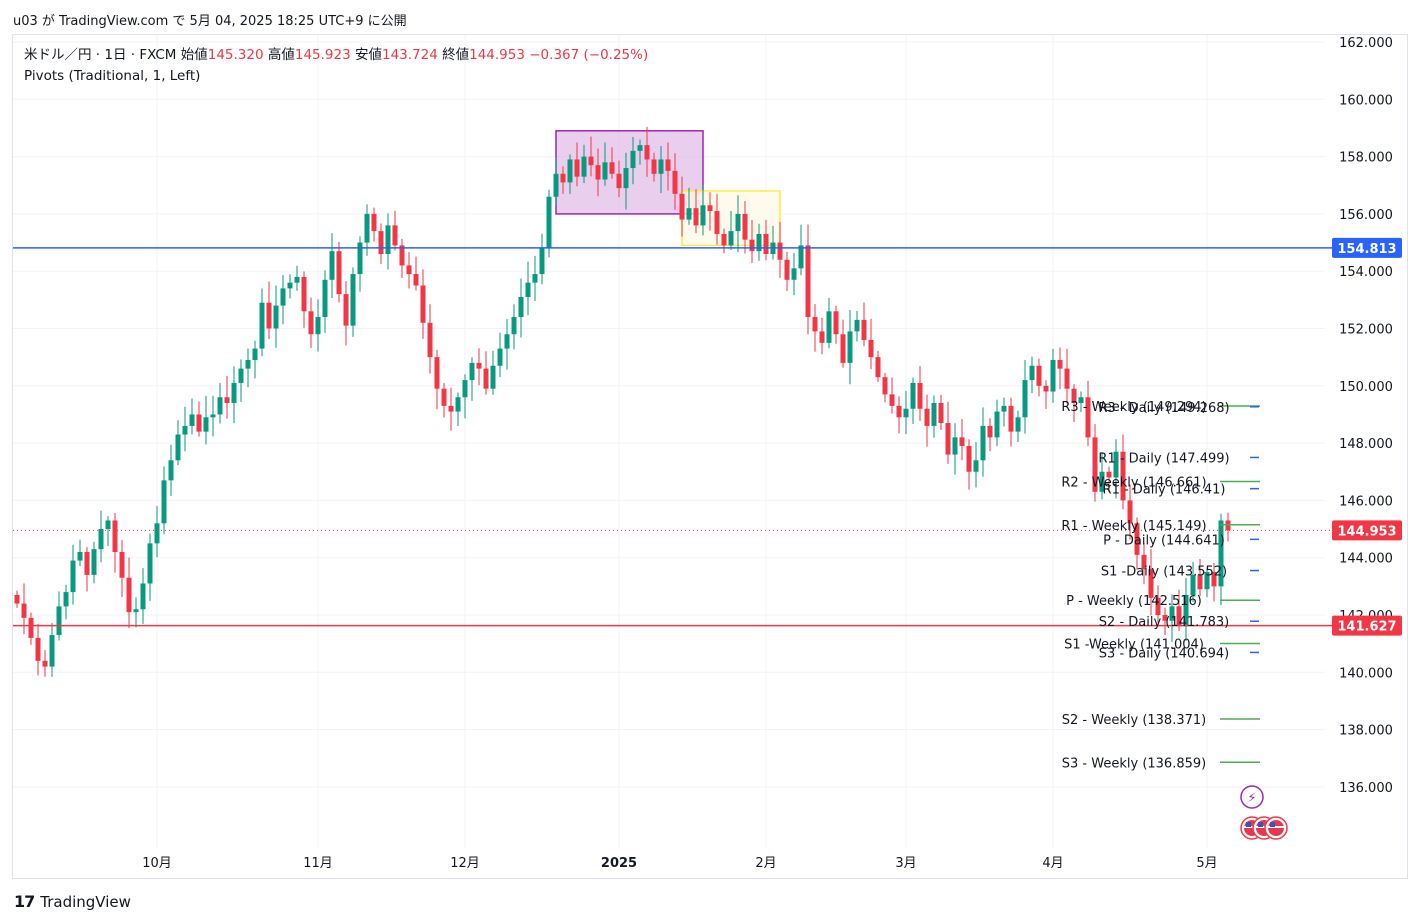 This screenshot has height=923, width=1421. What do you see at coordinates (1252, 827) in the screenshot?
I see `us-flag-icon-stripe` at bounding box center [1252, 827].